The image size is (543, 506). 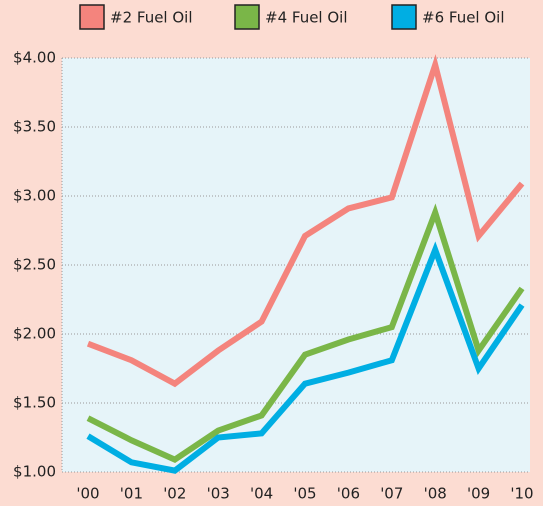 I want to click on y-tick-label: $2.00, so click(x=34, y=334).